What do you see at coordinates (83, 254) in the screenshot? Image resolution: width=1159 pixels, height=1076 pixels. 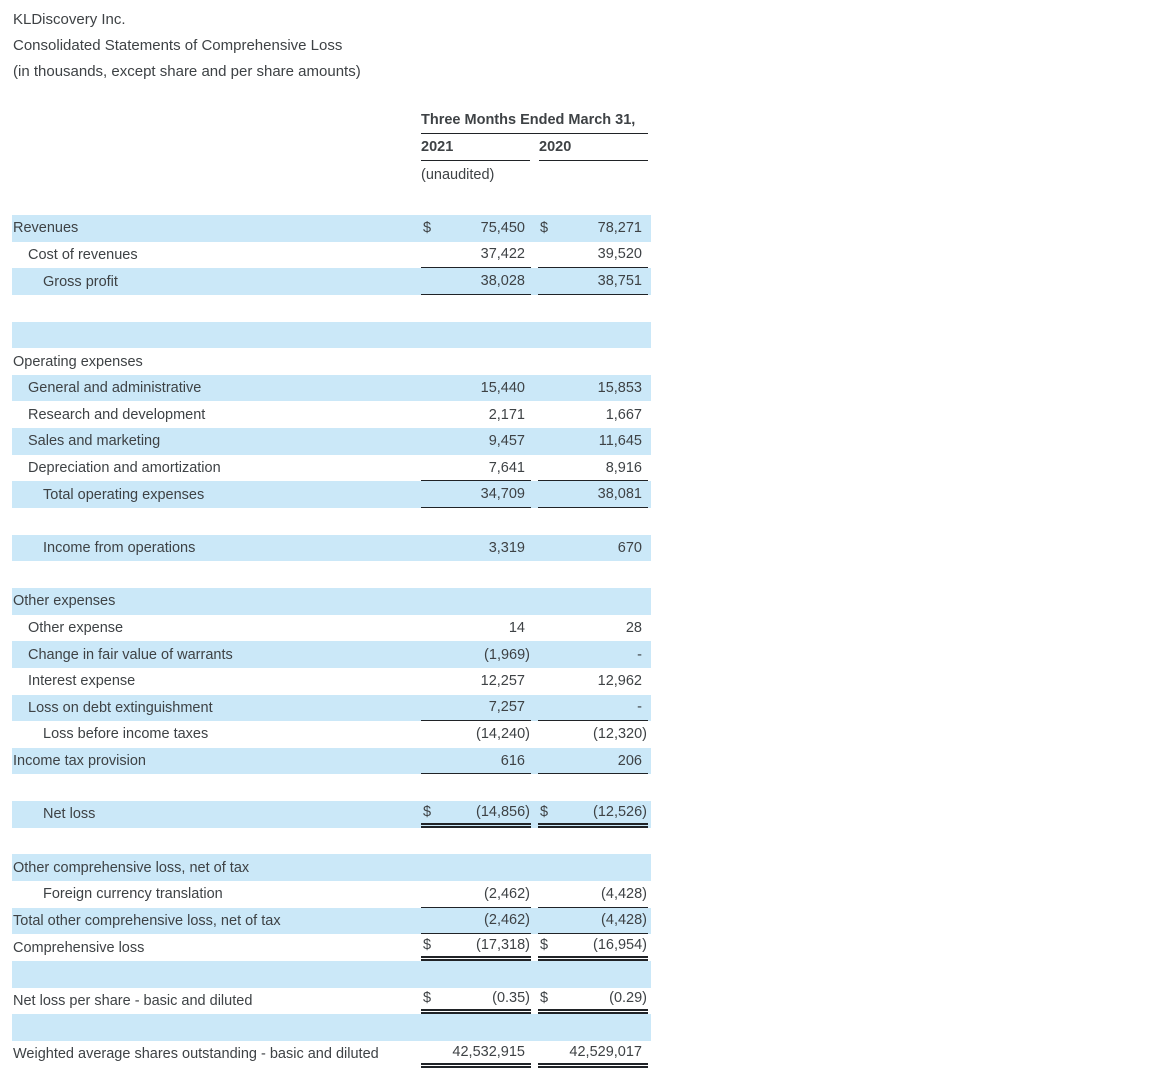 I see `row-label: Cost of revenues` at bounding box center [83, 254].